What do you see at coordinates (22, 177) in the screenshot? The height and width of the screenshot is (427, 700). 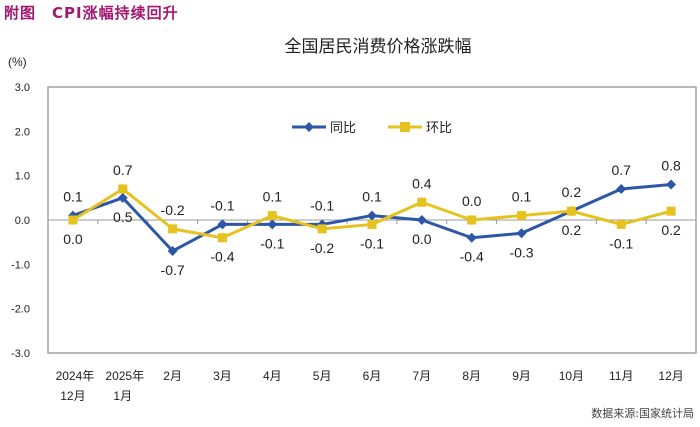 I see `y-tick-label: 1.0` at bounding box center [22, 177].